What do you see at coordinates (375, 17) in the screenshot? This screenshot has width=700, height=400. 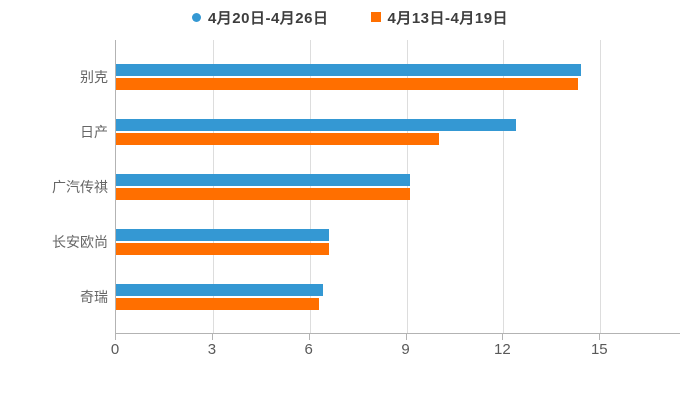 I see `legend-marker-square-icon` at bounding box center [375, 17].